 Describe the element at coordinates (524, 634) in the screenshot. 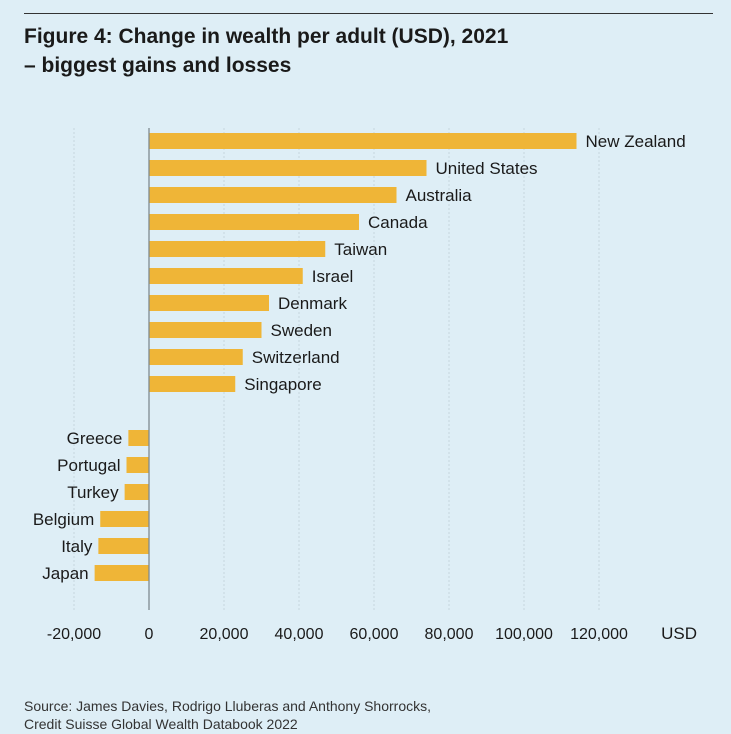

I see `x-tick-label: 100,000` at that location.